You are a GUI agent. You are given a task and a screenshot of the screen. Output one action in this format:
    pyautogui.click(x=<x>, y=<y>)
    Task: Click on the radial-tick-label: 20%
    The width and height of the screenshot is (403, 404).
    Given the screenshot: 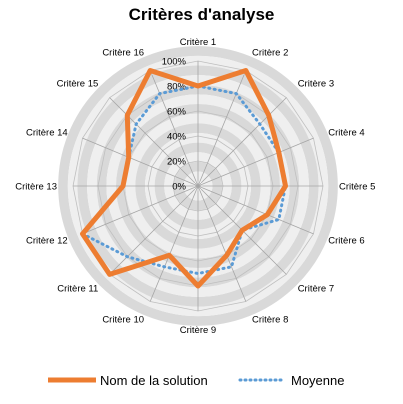 What is the action you would take?
    pyautogui.click(x=177, y=162)
    